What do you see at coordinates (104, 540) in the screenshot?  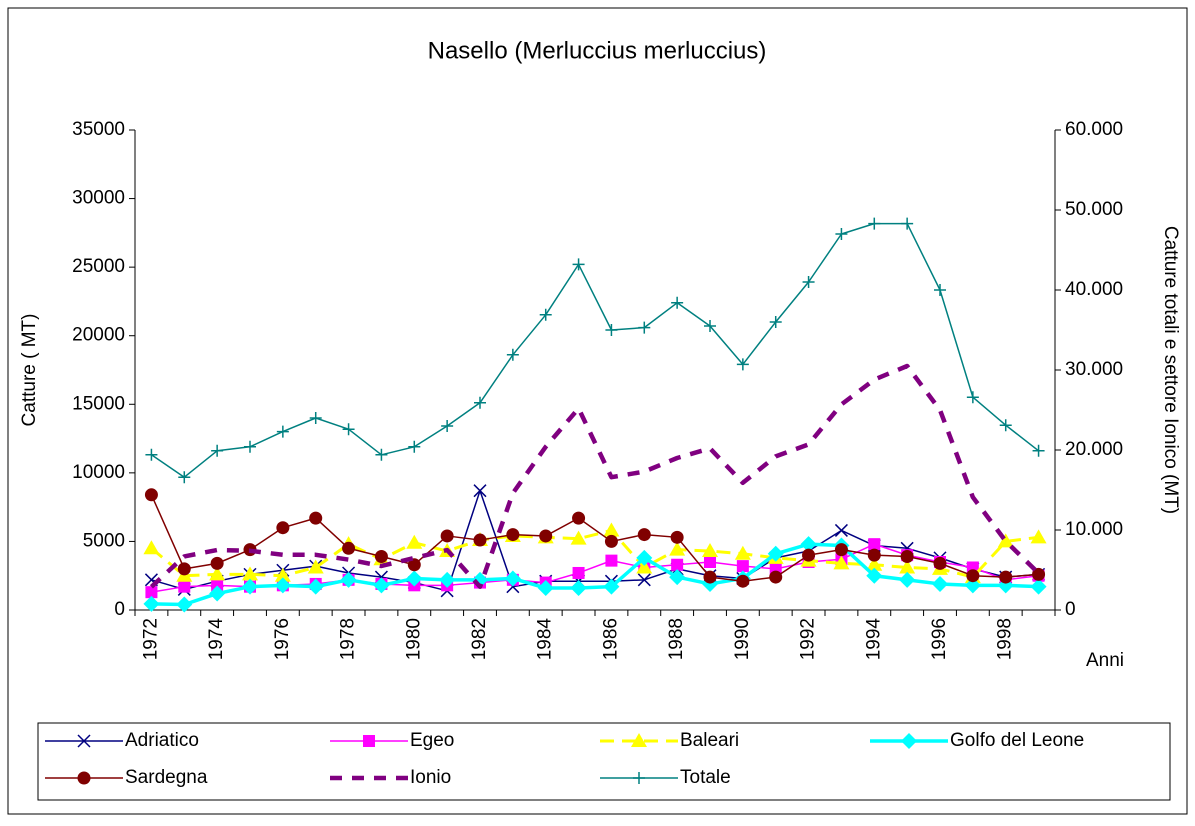 I see `y-tick-label: 5000` at bounding box center [104, 540].